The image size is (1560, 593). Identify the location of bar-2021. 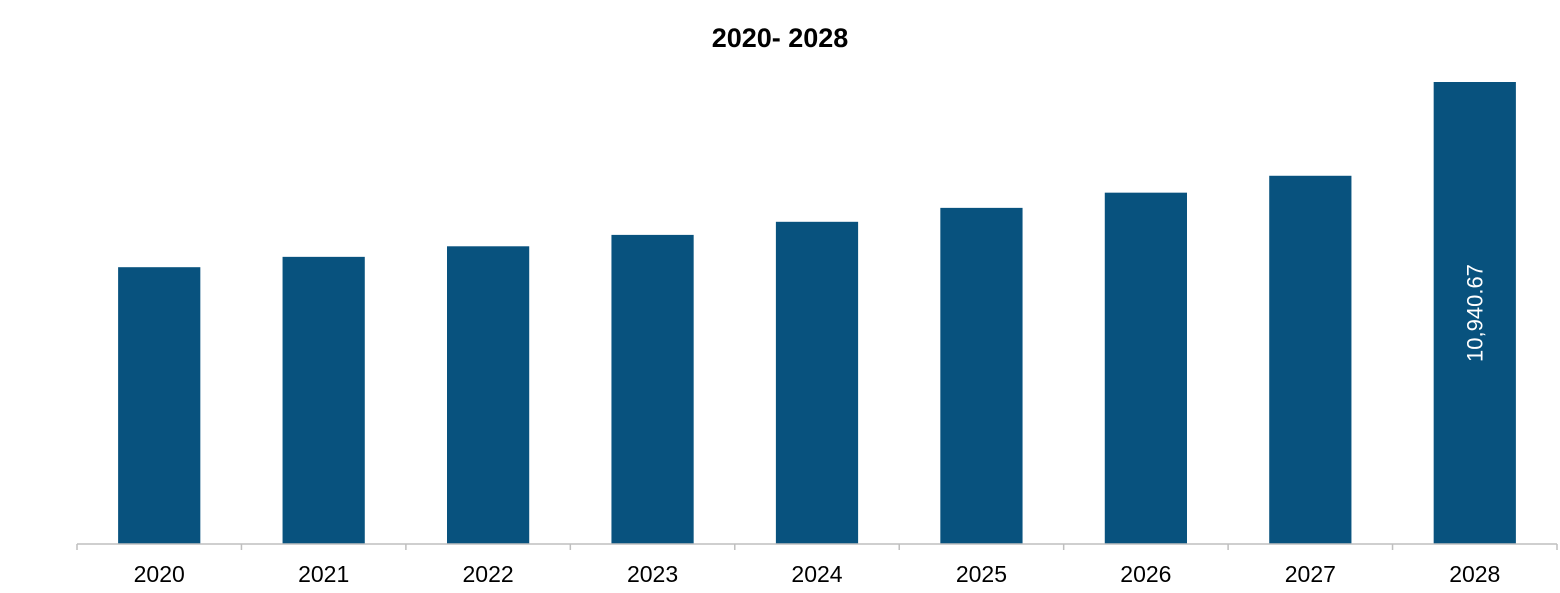
(323, 400).